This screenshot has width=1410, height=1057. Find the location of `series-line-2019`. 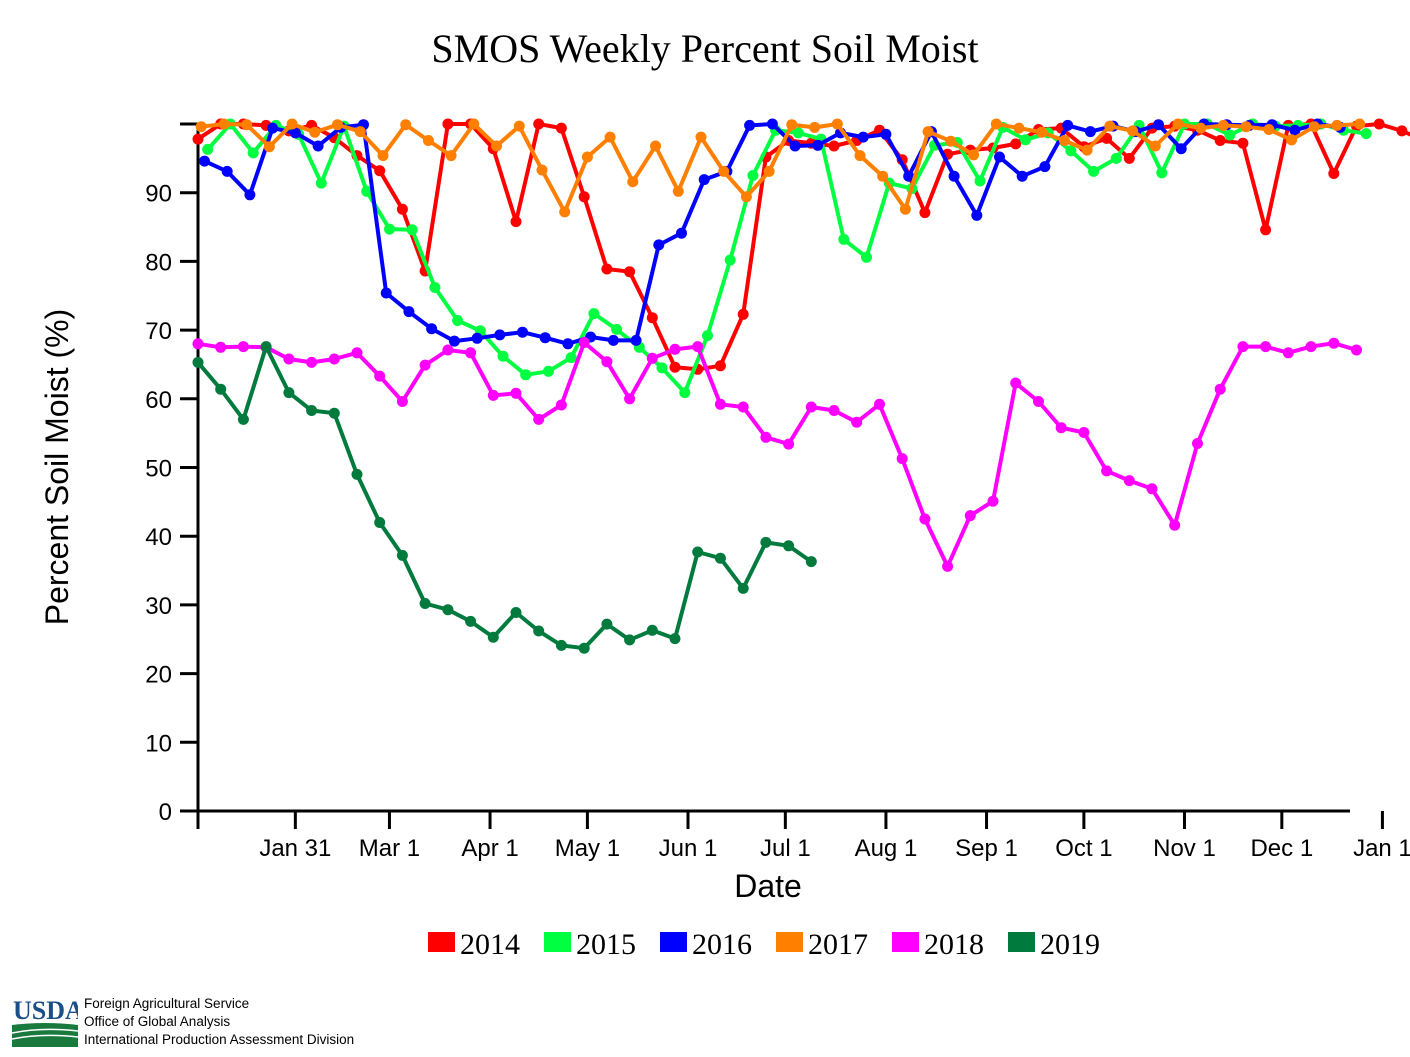

series-line-2019 is located at coordinates (504, 497).